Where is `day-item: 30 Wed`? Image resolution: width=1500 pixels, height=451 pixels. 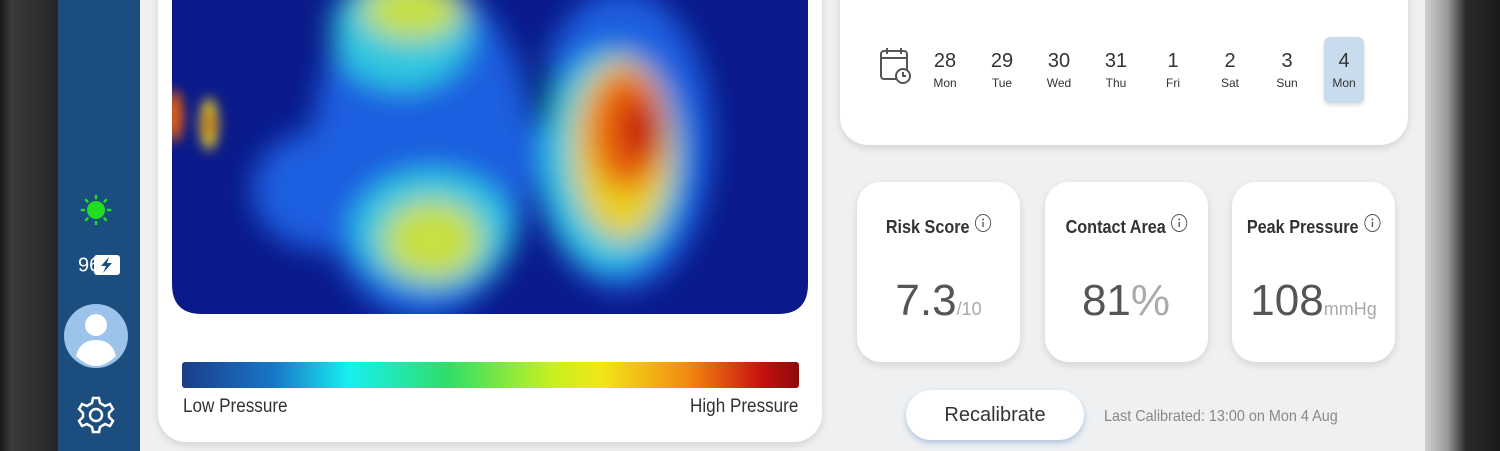
day-item: 30 Wed is located at coordinates (1059, 63).